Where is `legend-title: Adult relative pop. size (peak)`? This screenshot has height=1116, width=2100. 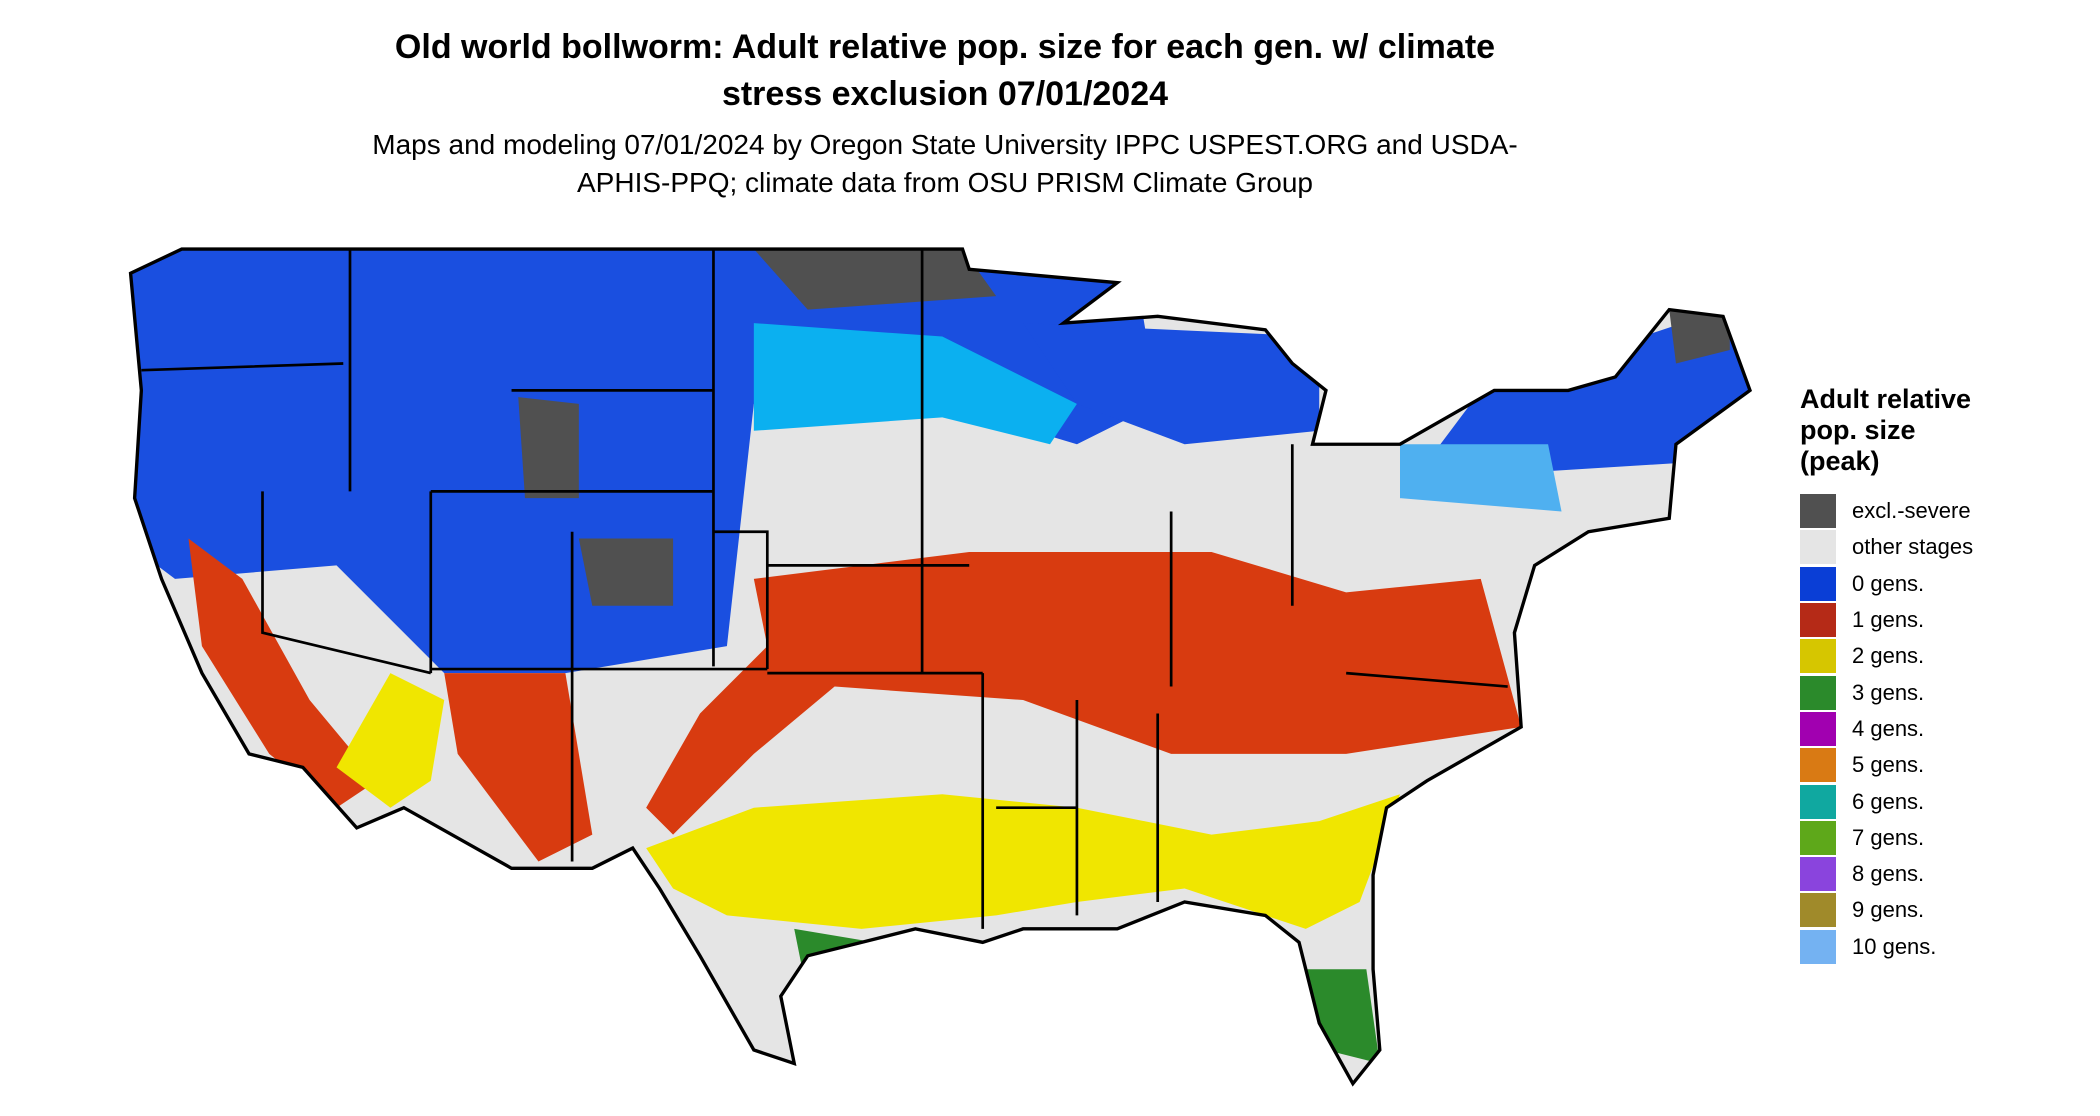
legend-title: Adult relative pop. size (peak) is located at coordinates (1886, 430).